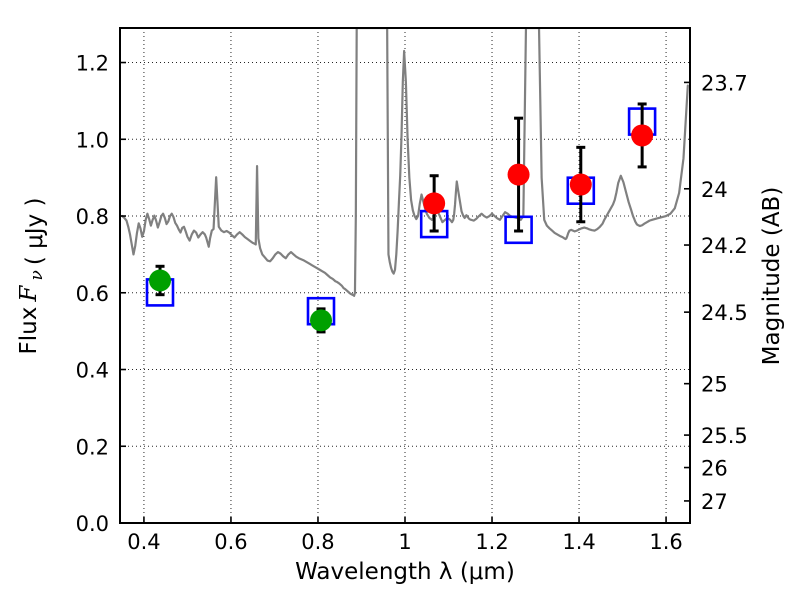  What do you see at coordinates (317, 542) in the screenshot?
I see `x-tick-label: 0.8` at bounding box center [317, 542].